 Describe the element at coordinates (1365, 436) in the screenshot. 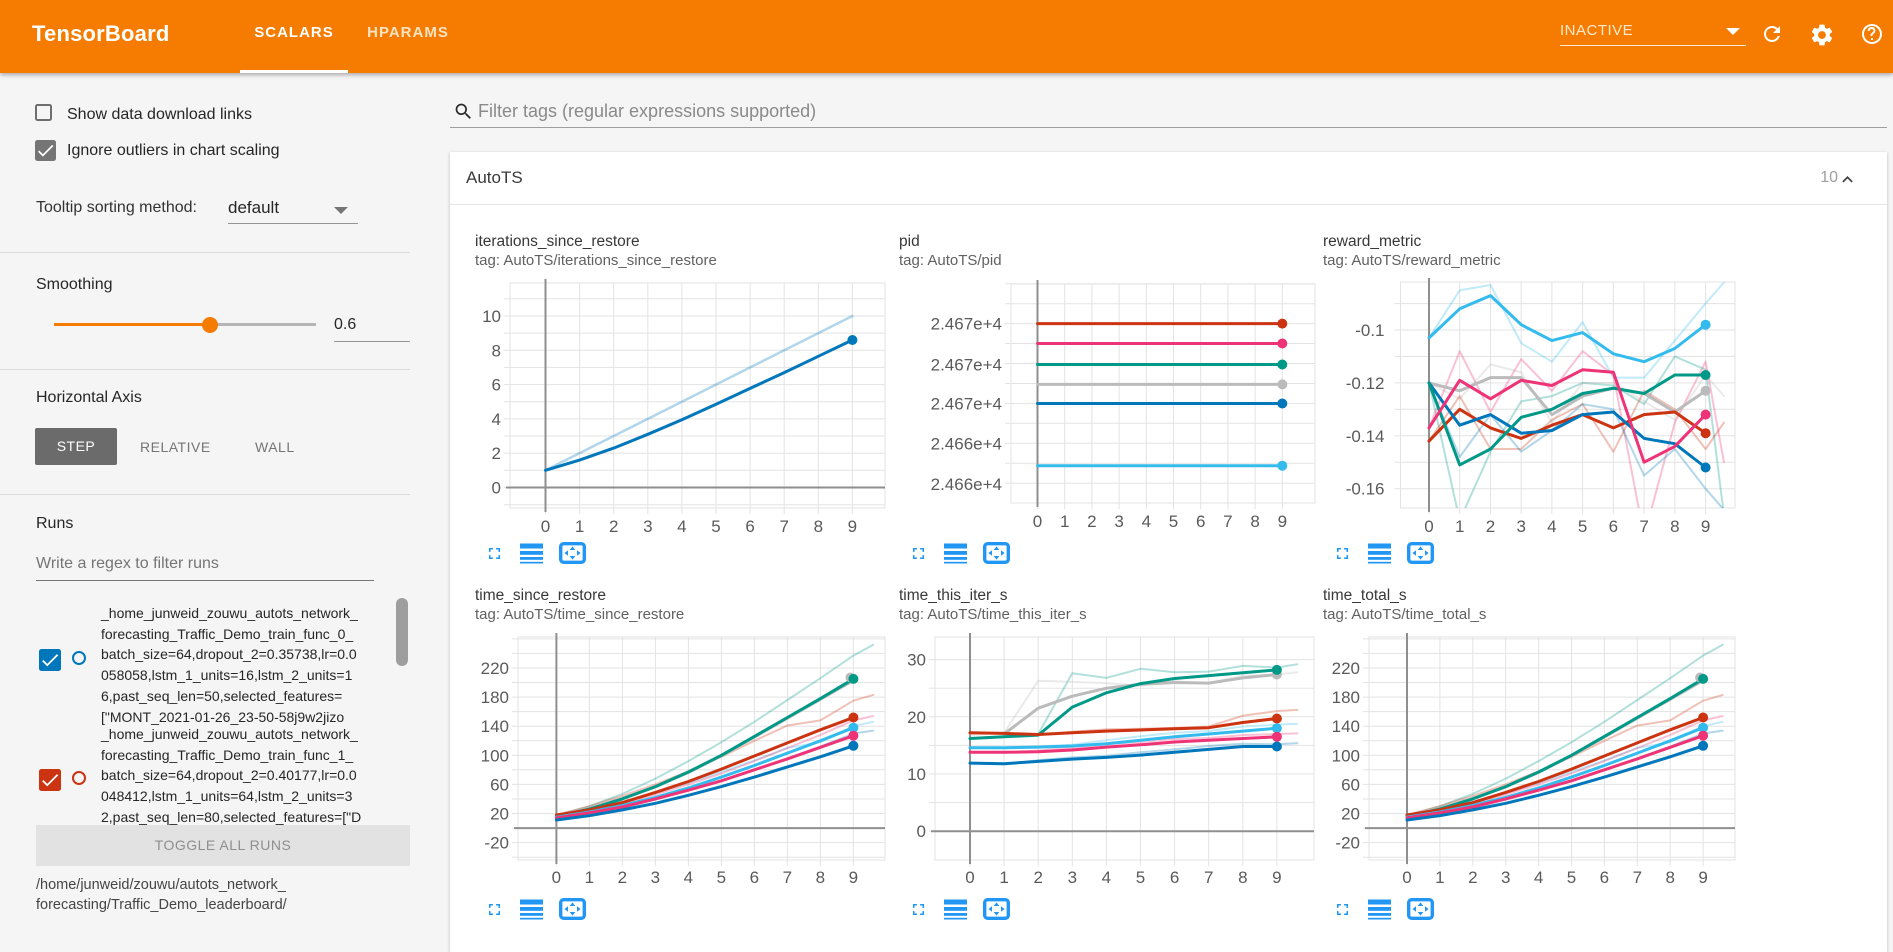

I see `svg-text: -0.14` at that location.